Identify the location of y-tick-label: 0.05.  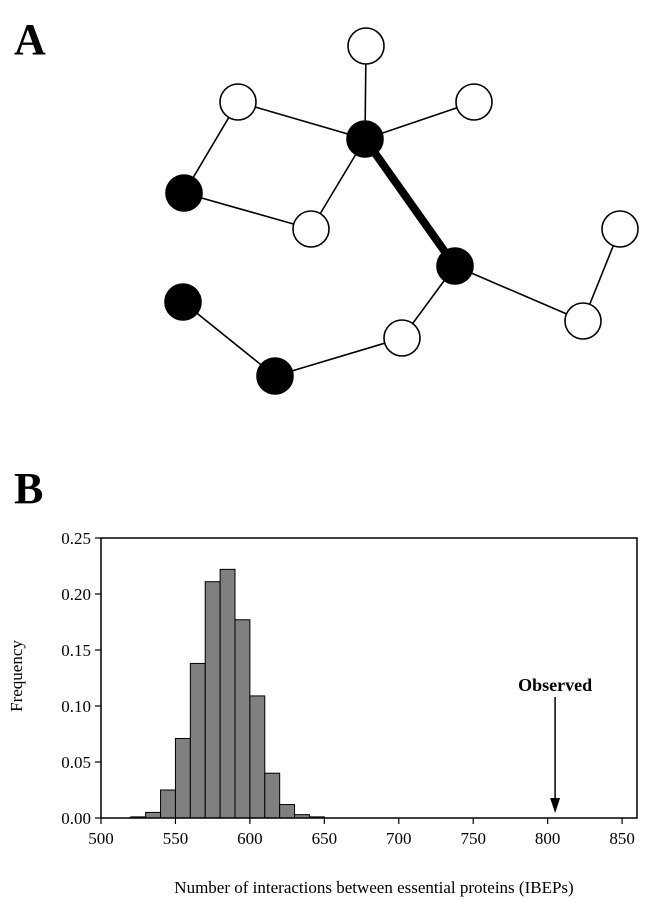
(76, 762).